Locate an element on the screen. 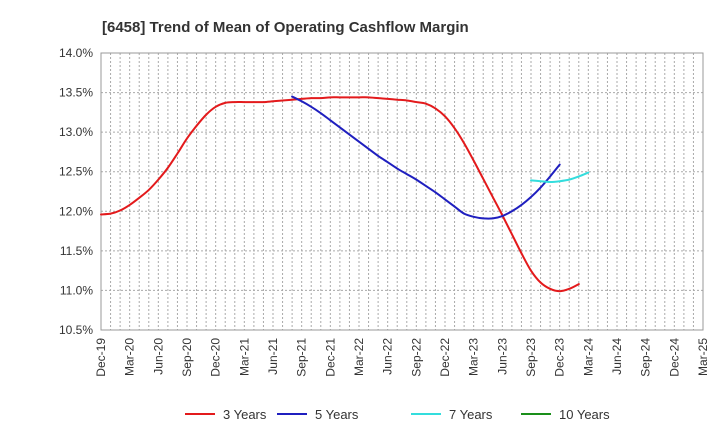  x-tick-label: Jun-23 is located at coordinates (502, 356).